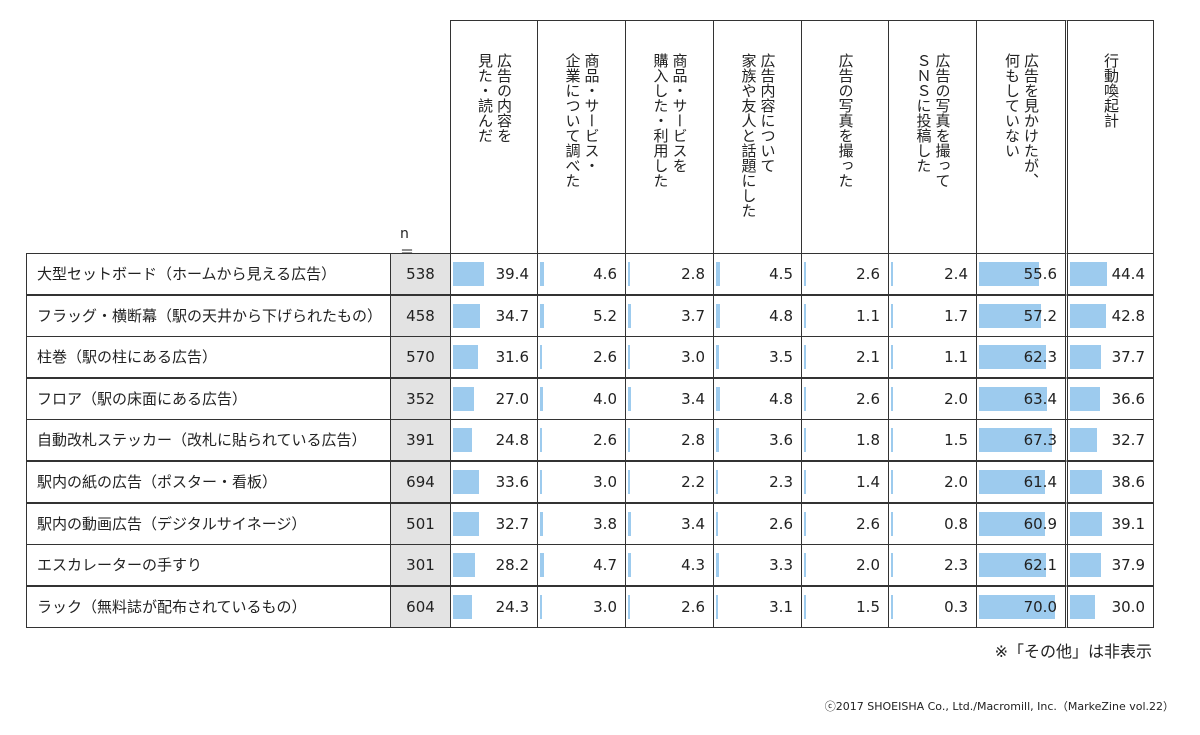  Describe the element at coordinates (1021, 482) in the screenshot. I see `value-cell: 61.4` at that location.